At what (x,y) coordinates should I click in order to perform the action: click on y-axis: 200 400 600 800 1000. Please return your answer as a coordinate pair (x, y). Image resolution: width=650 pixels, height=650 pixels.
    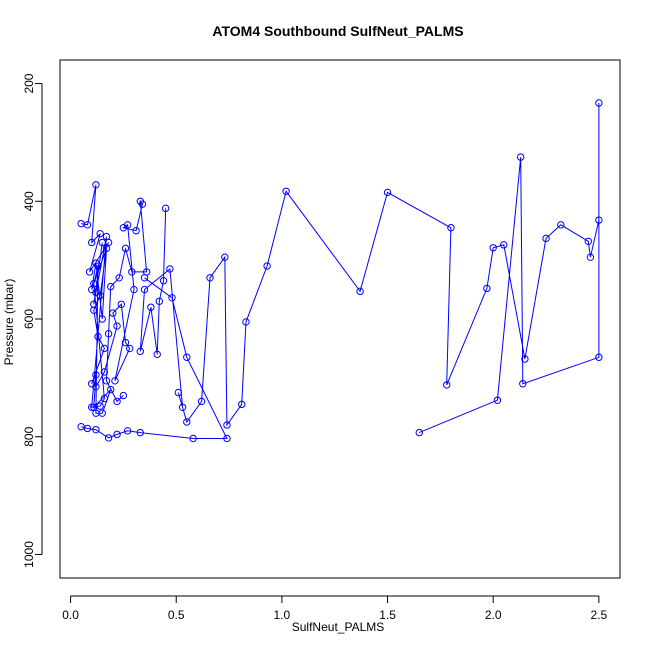
    Looking at the image, I should click on (32, 320).